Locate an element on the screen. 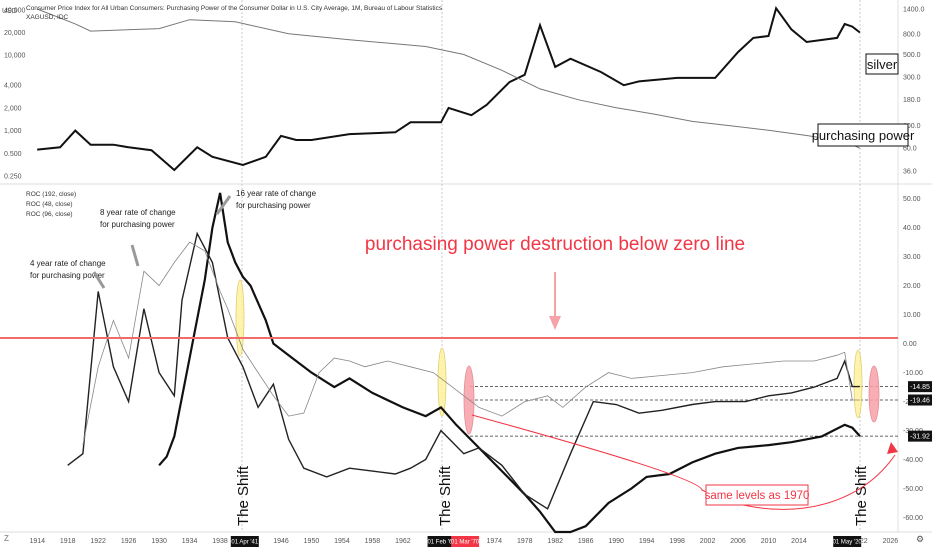 This screenshot has width=932, height=550. same-levels-label: same levels as 1970 is located at coordinates (757, 496).